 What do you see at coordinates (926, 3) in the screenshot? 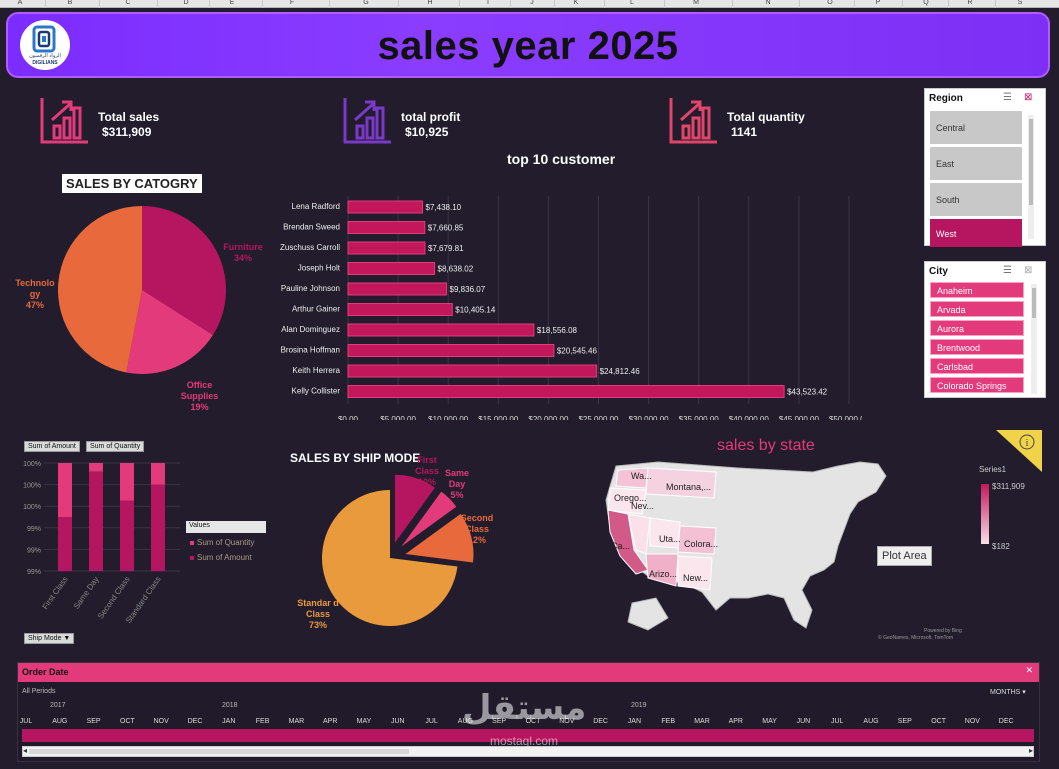
I see `column-header: Q` at bounding box center [926, 3].